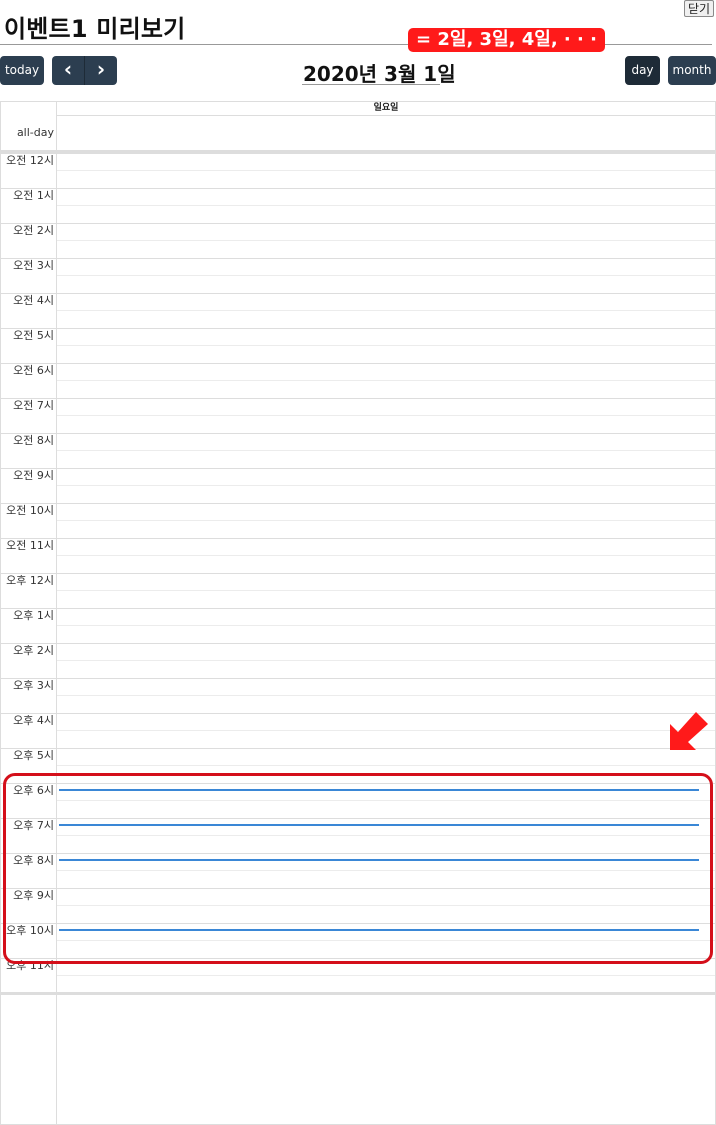 This screenshot has width=716, height=1125. What do you see at coordinates (30, 510) in the screenshot?
I see `hour-label: 오전 10시` at bounding box center [30, 510].